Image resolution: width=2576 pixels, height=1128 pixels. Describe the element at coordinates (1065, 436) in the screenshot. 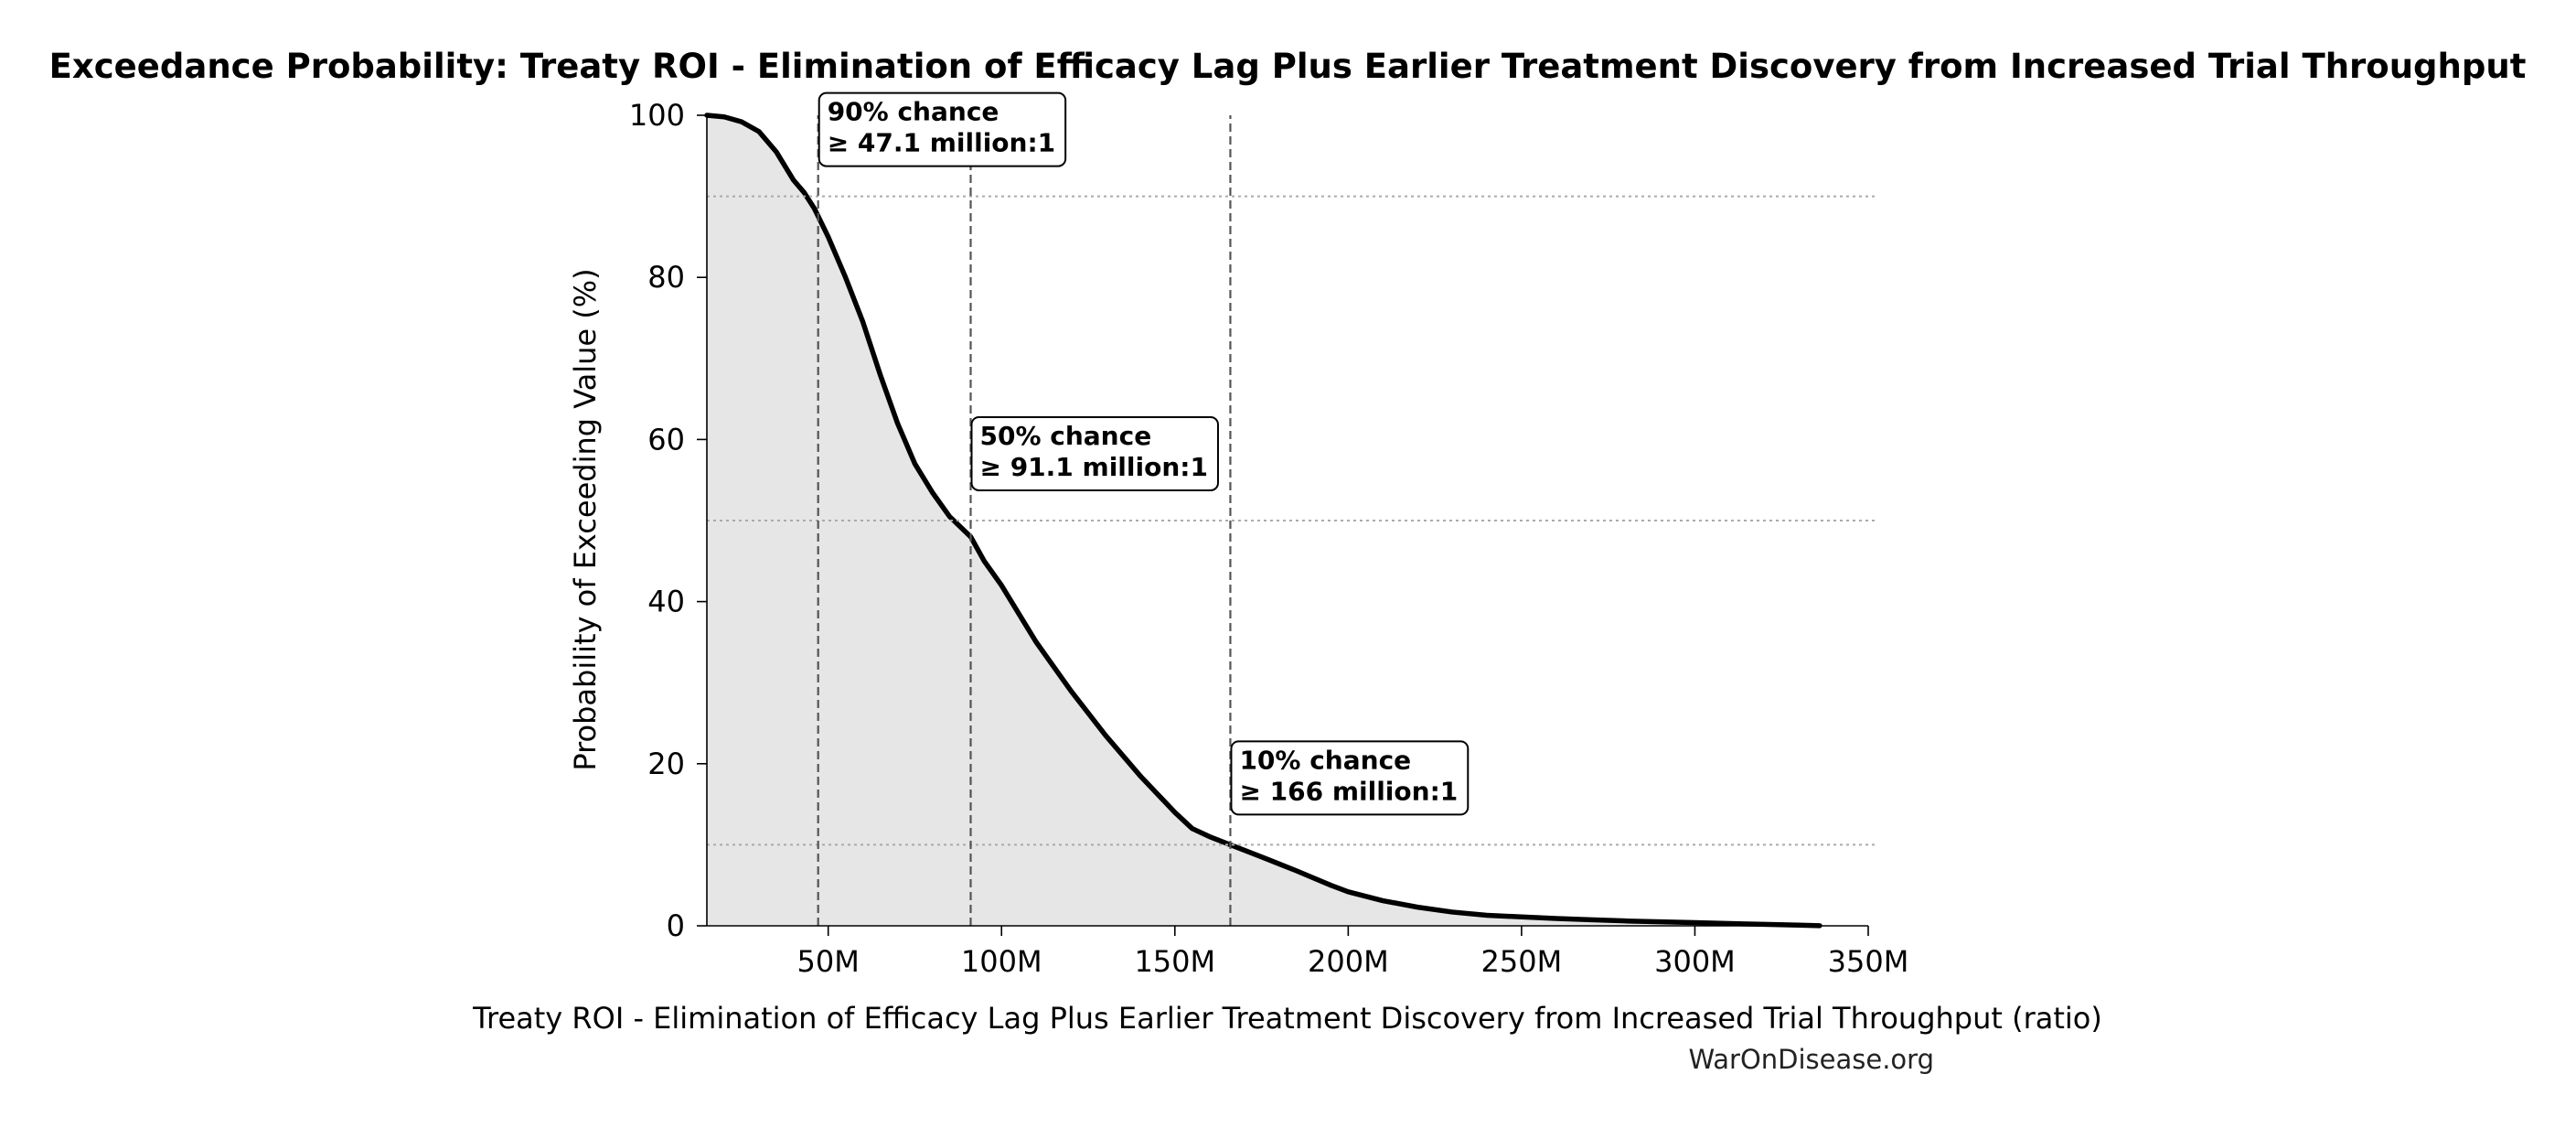

I see `annotation-label: 50% chance` at that location.